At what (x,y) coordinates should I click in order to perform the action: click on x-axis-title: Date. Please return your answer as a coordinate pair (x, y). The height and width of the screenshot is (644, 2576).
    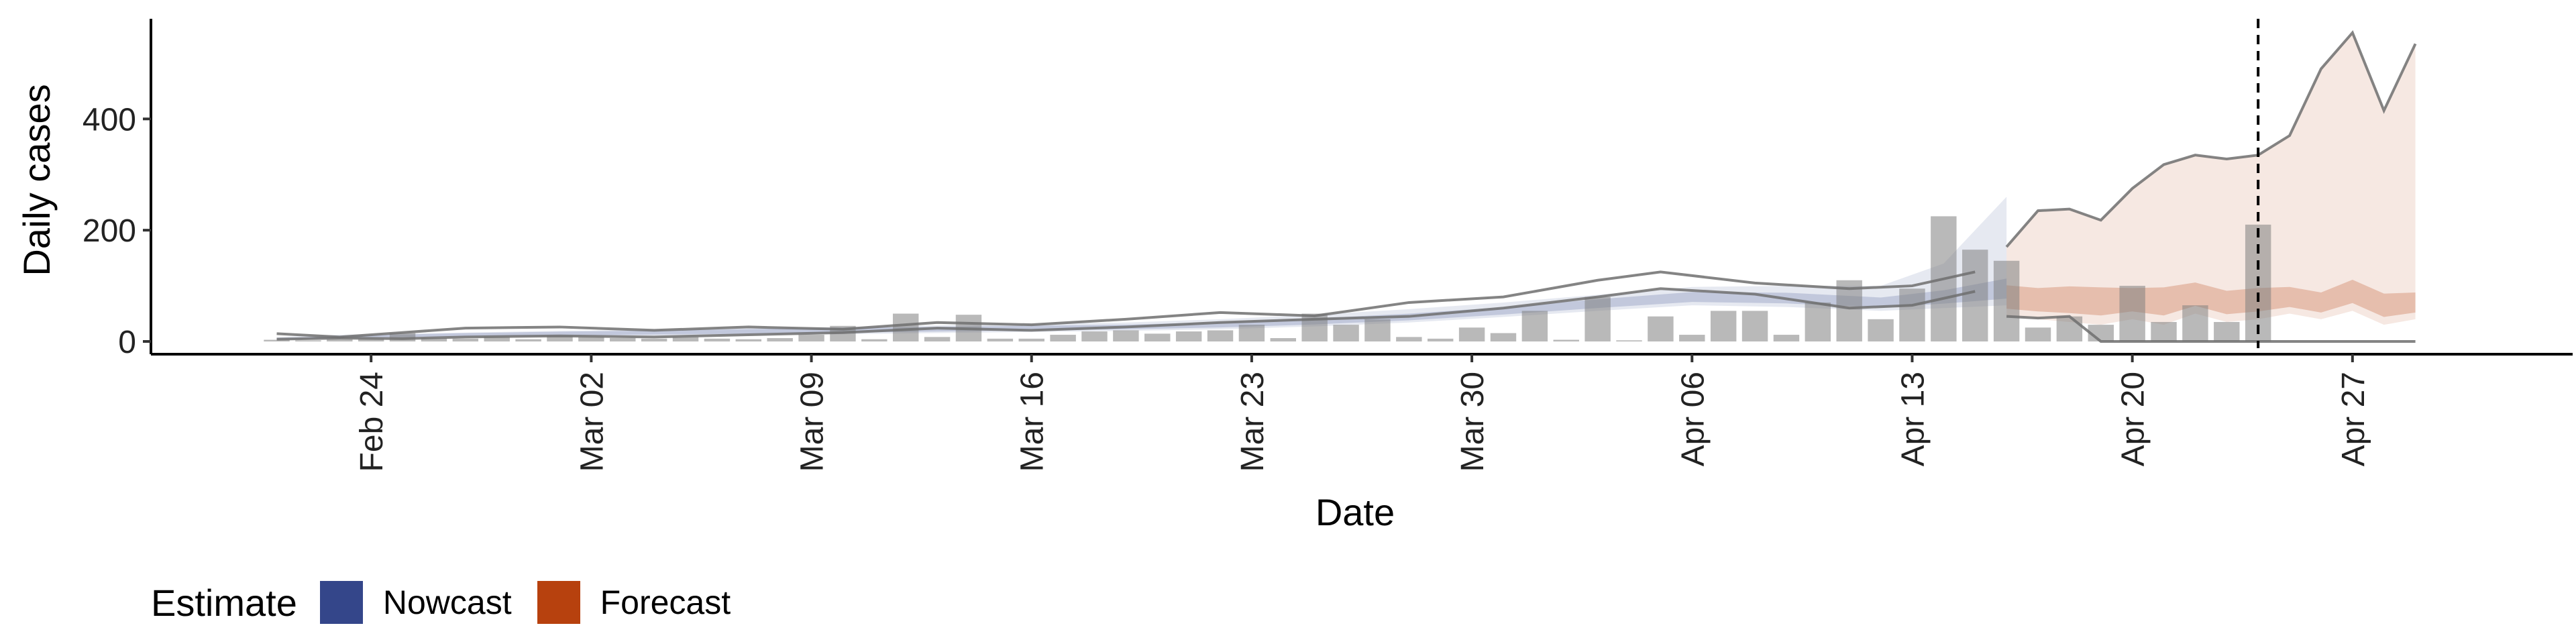
    Looking at the image, I should click on (1355, 512).